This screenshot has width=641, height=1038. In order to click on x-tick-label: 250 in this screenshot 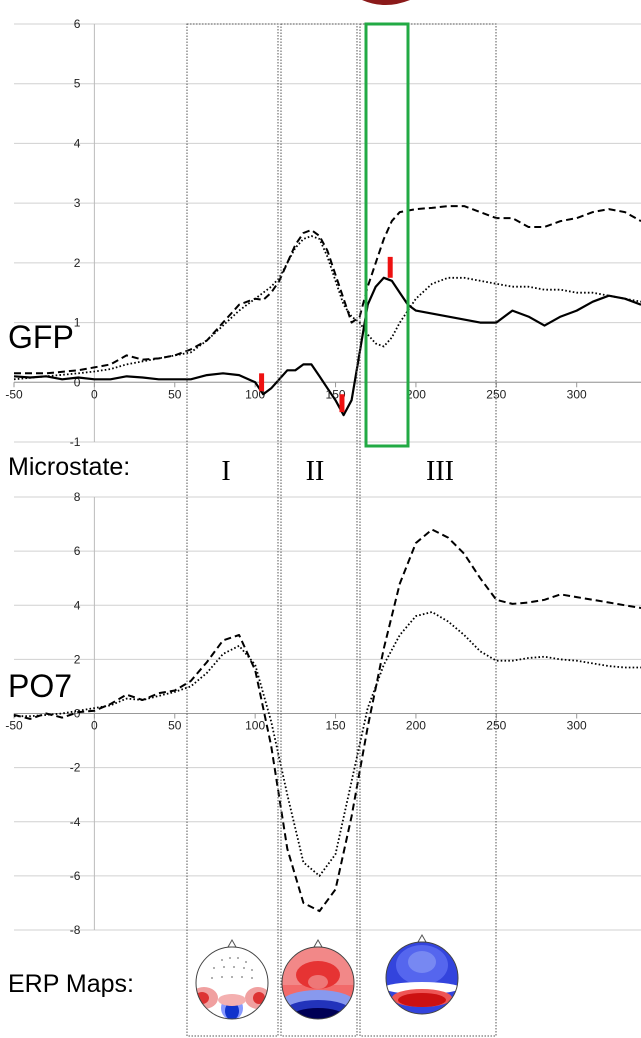, I will do `click(496, 394)`.